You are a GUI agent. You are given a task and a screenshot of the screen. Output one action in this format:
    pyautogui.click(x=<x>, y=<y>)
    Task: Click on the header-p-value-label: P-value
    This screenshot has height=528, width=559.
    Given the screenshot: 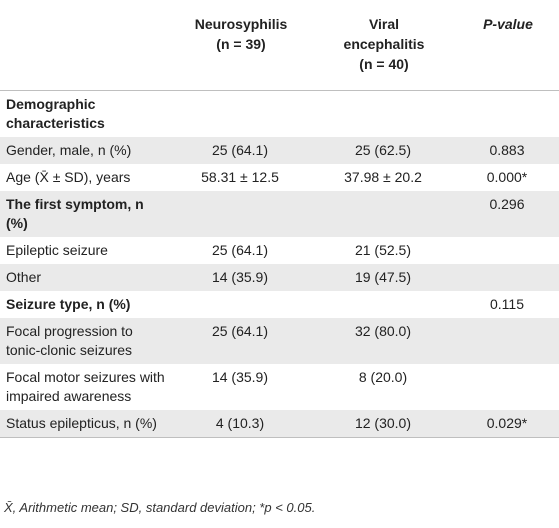 What is the action you would take?
    pyautogui.click(x=508, y=24)
    